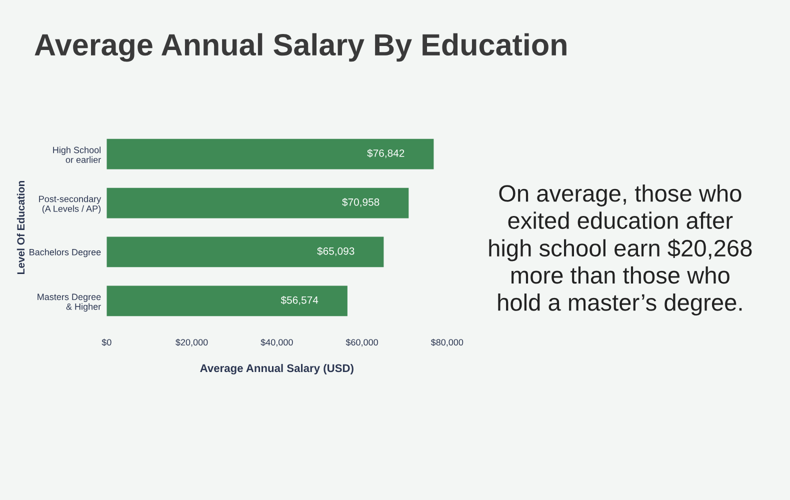 The width and height of the screenshot is (790, 500). What do you see at coordinates (107, 342) in the screenshot?
I see `x-tick-label: $0` at bounding box center [107, 342].